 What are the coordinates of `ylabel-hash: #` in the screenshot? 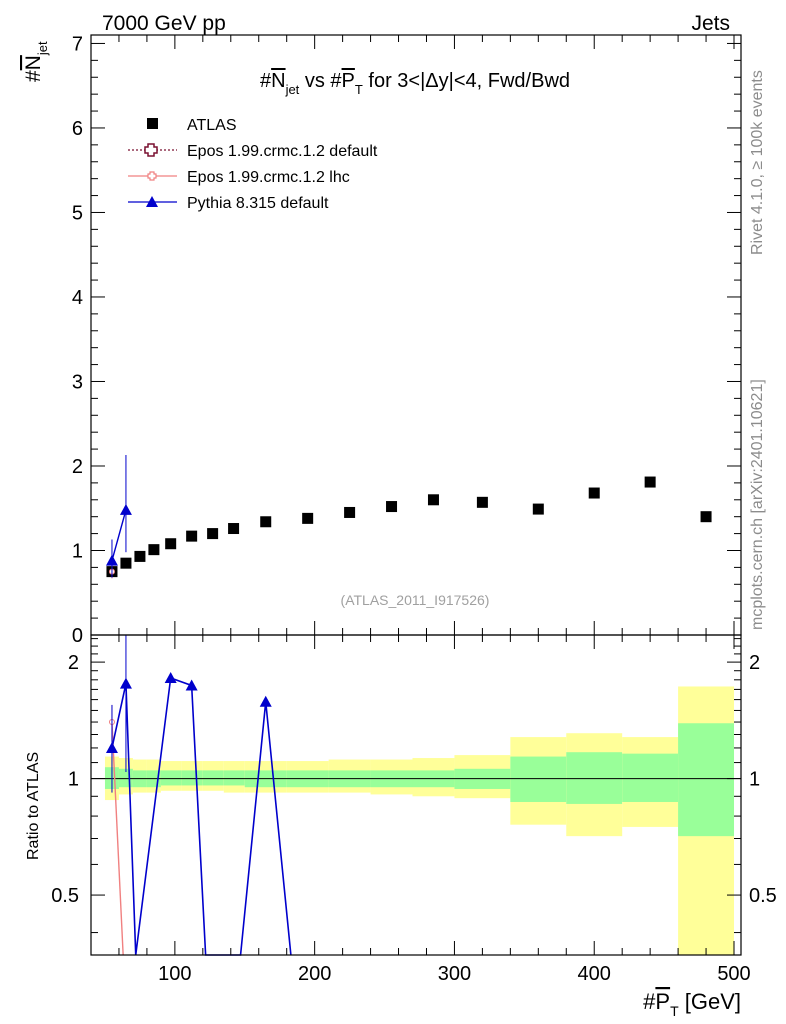 It's located at (33, 76).